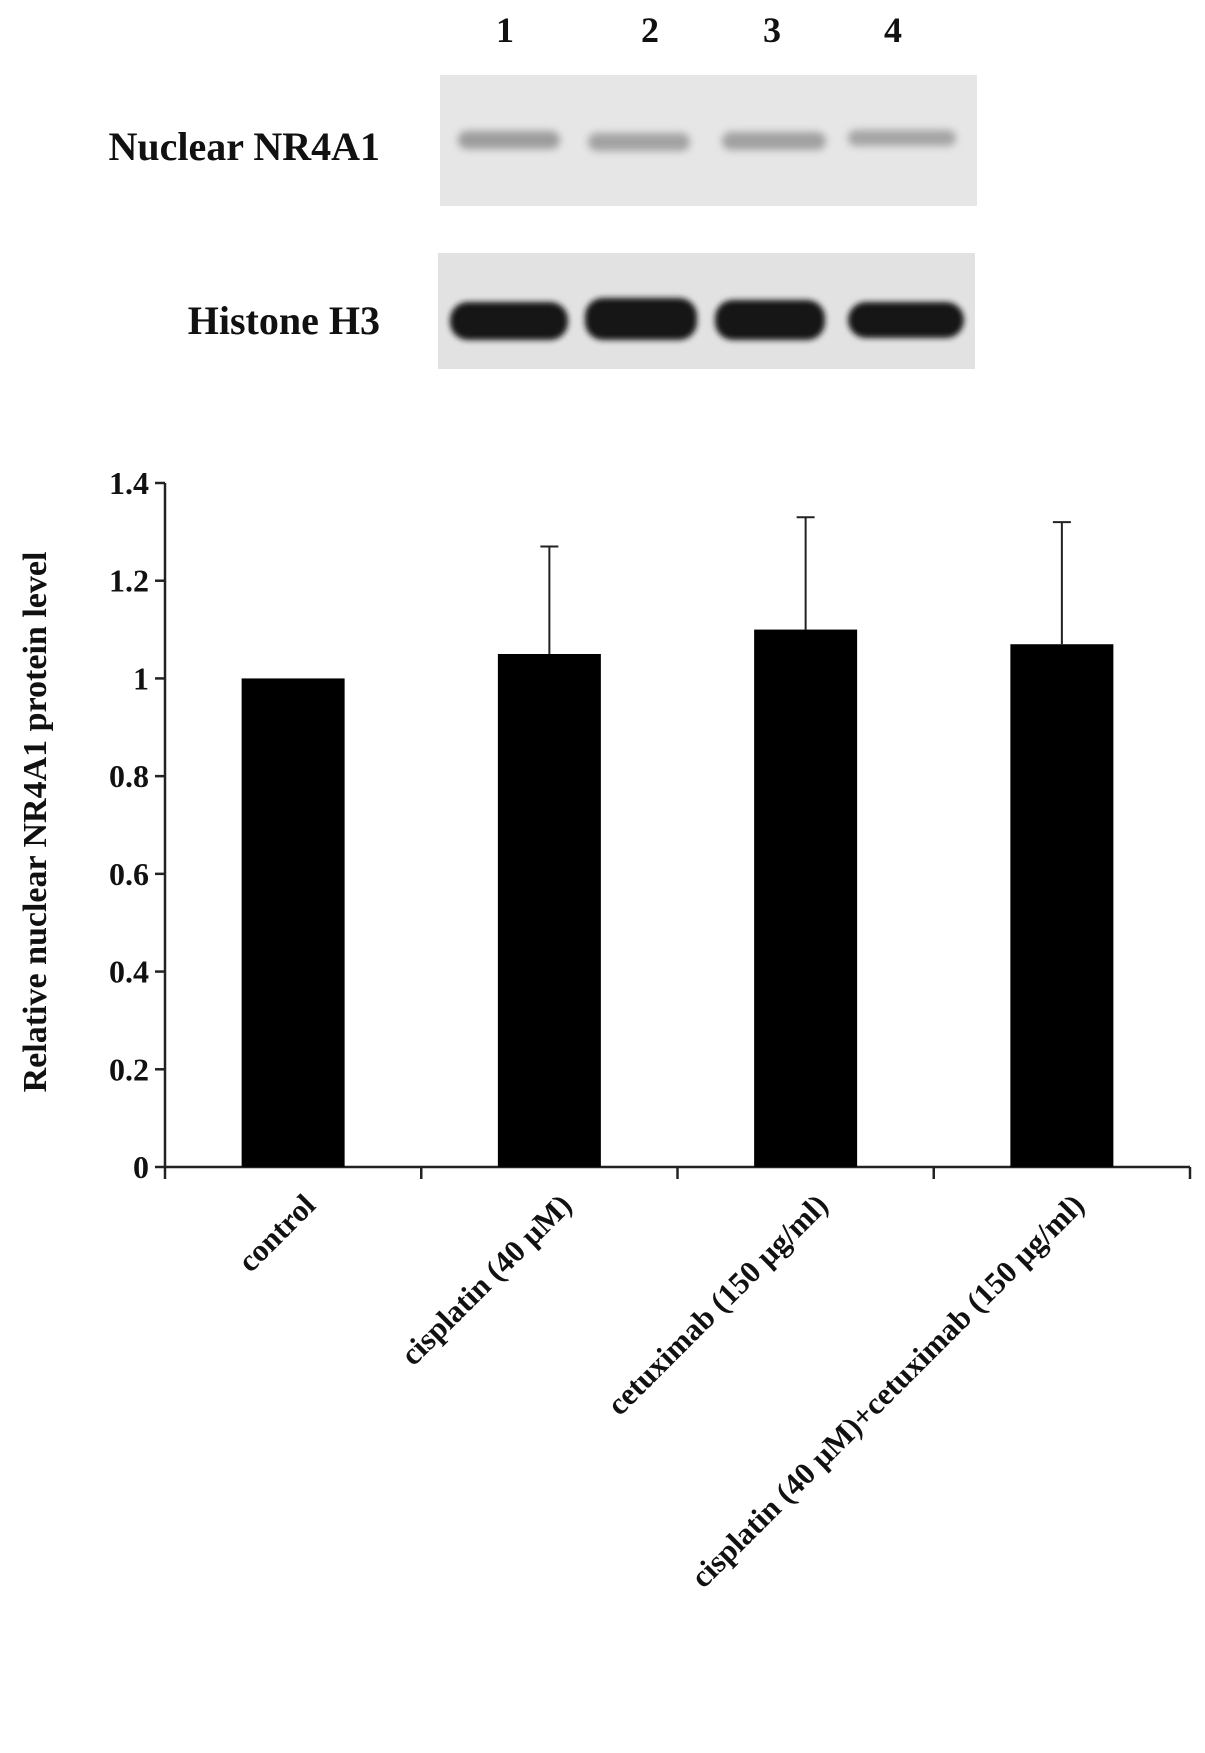  I want to click on western-blot: 1 2 3 4 Nuclear NR4A1 Histone H3, so click(543, 189).